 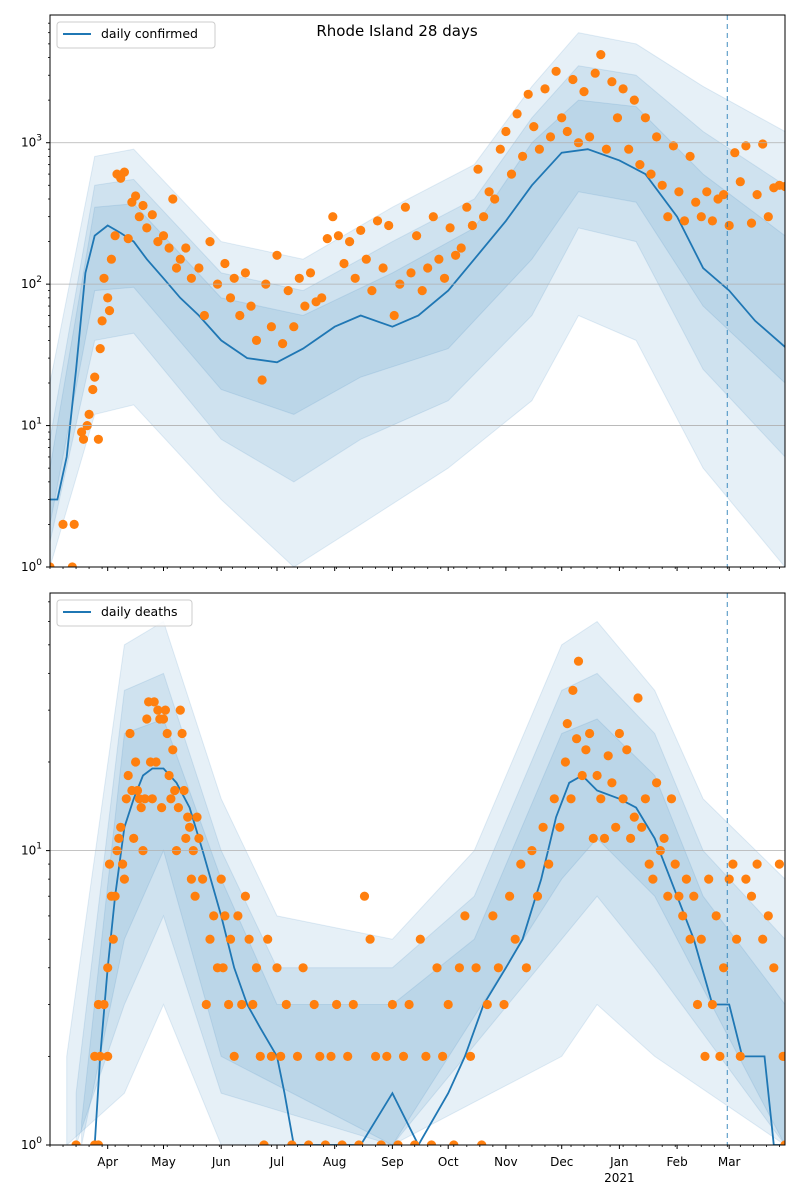 I want to click on x-tick-label: Jun, so click(x=221, y=1162).